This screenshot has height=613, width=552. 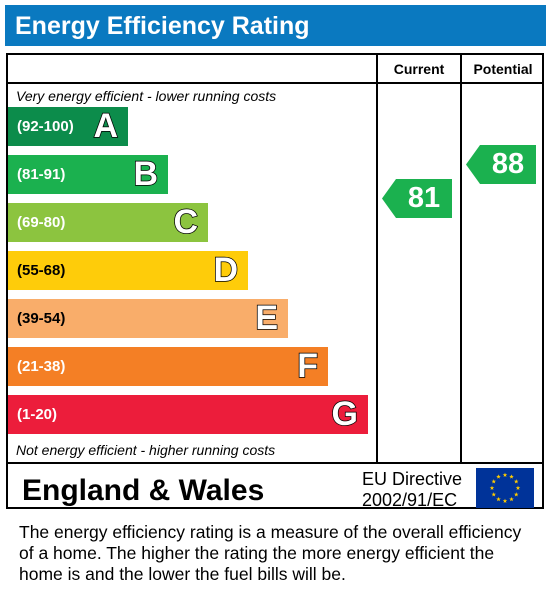 What do you see at coordinates (267, 318) in the screenshot?
I see `band-letter: E` at bounding box center [267, 318].